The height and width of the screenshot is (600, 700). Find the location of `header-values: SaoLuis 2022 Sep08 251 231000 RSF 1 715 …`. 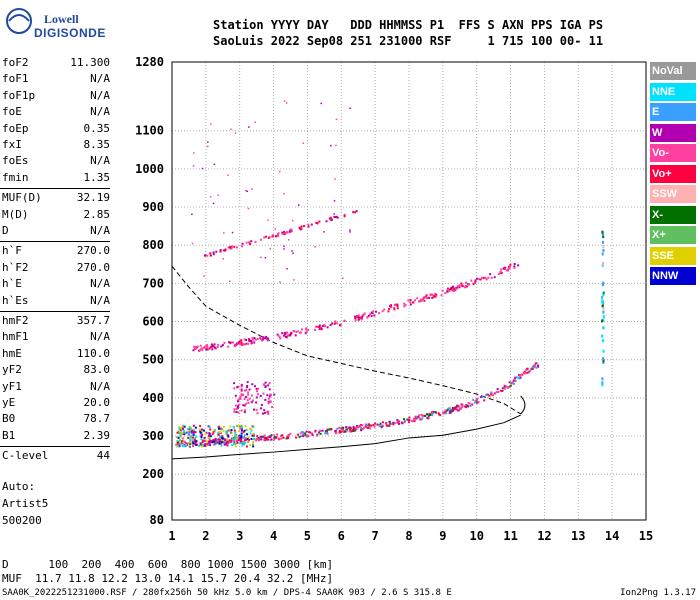

header-values: SaoLuis 2022 Sep08 251 231000 RSF 1 715 … is located at coordinates (408, 41).